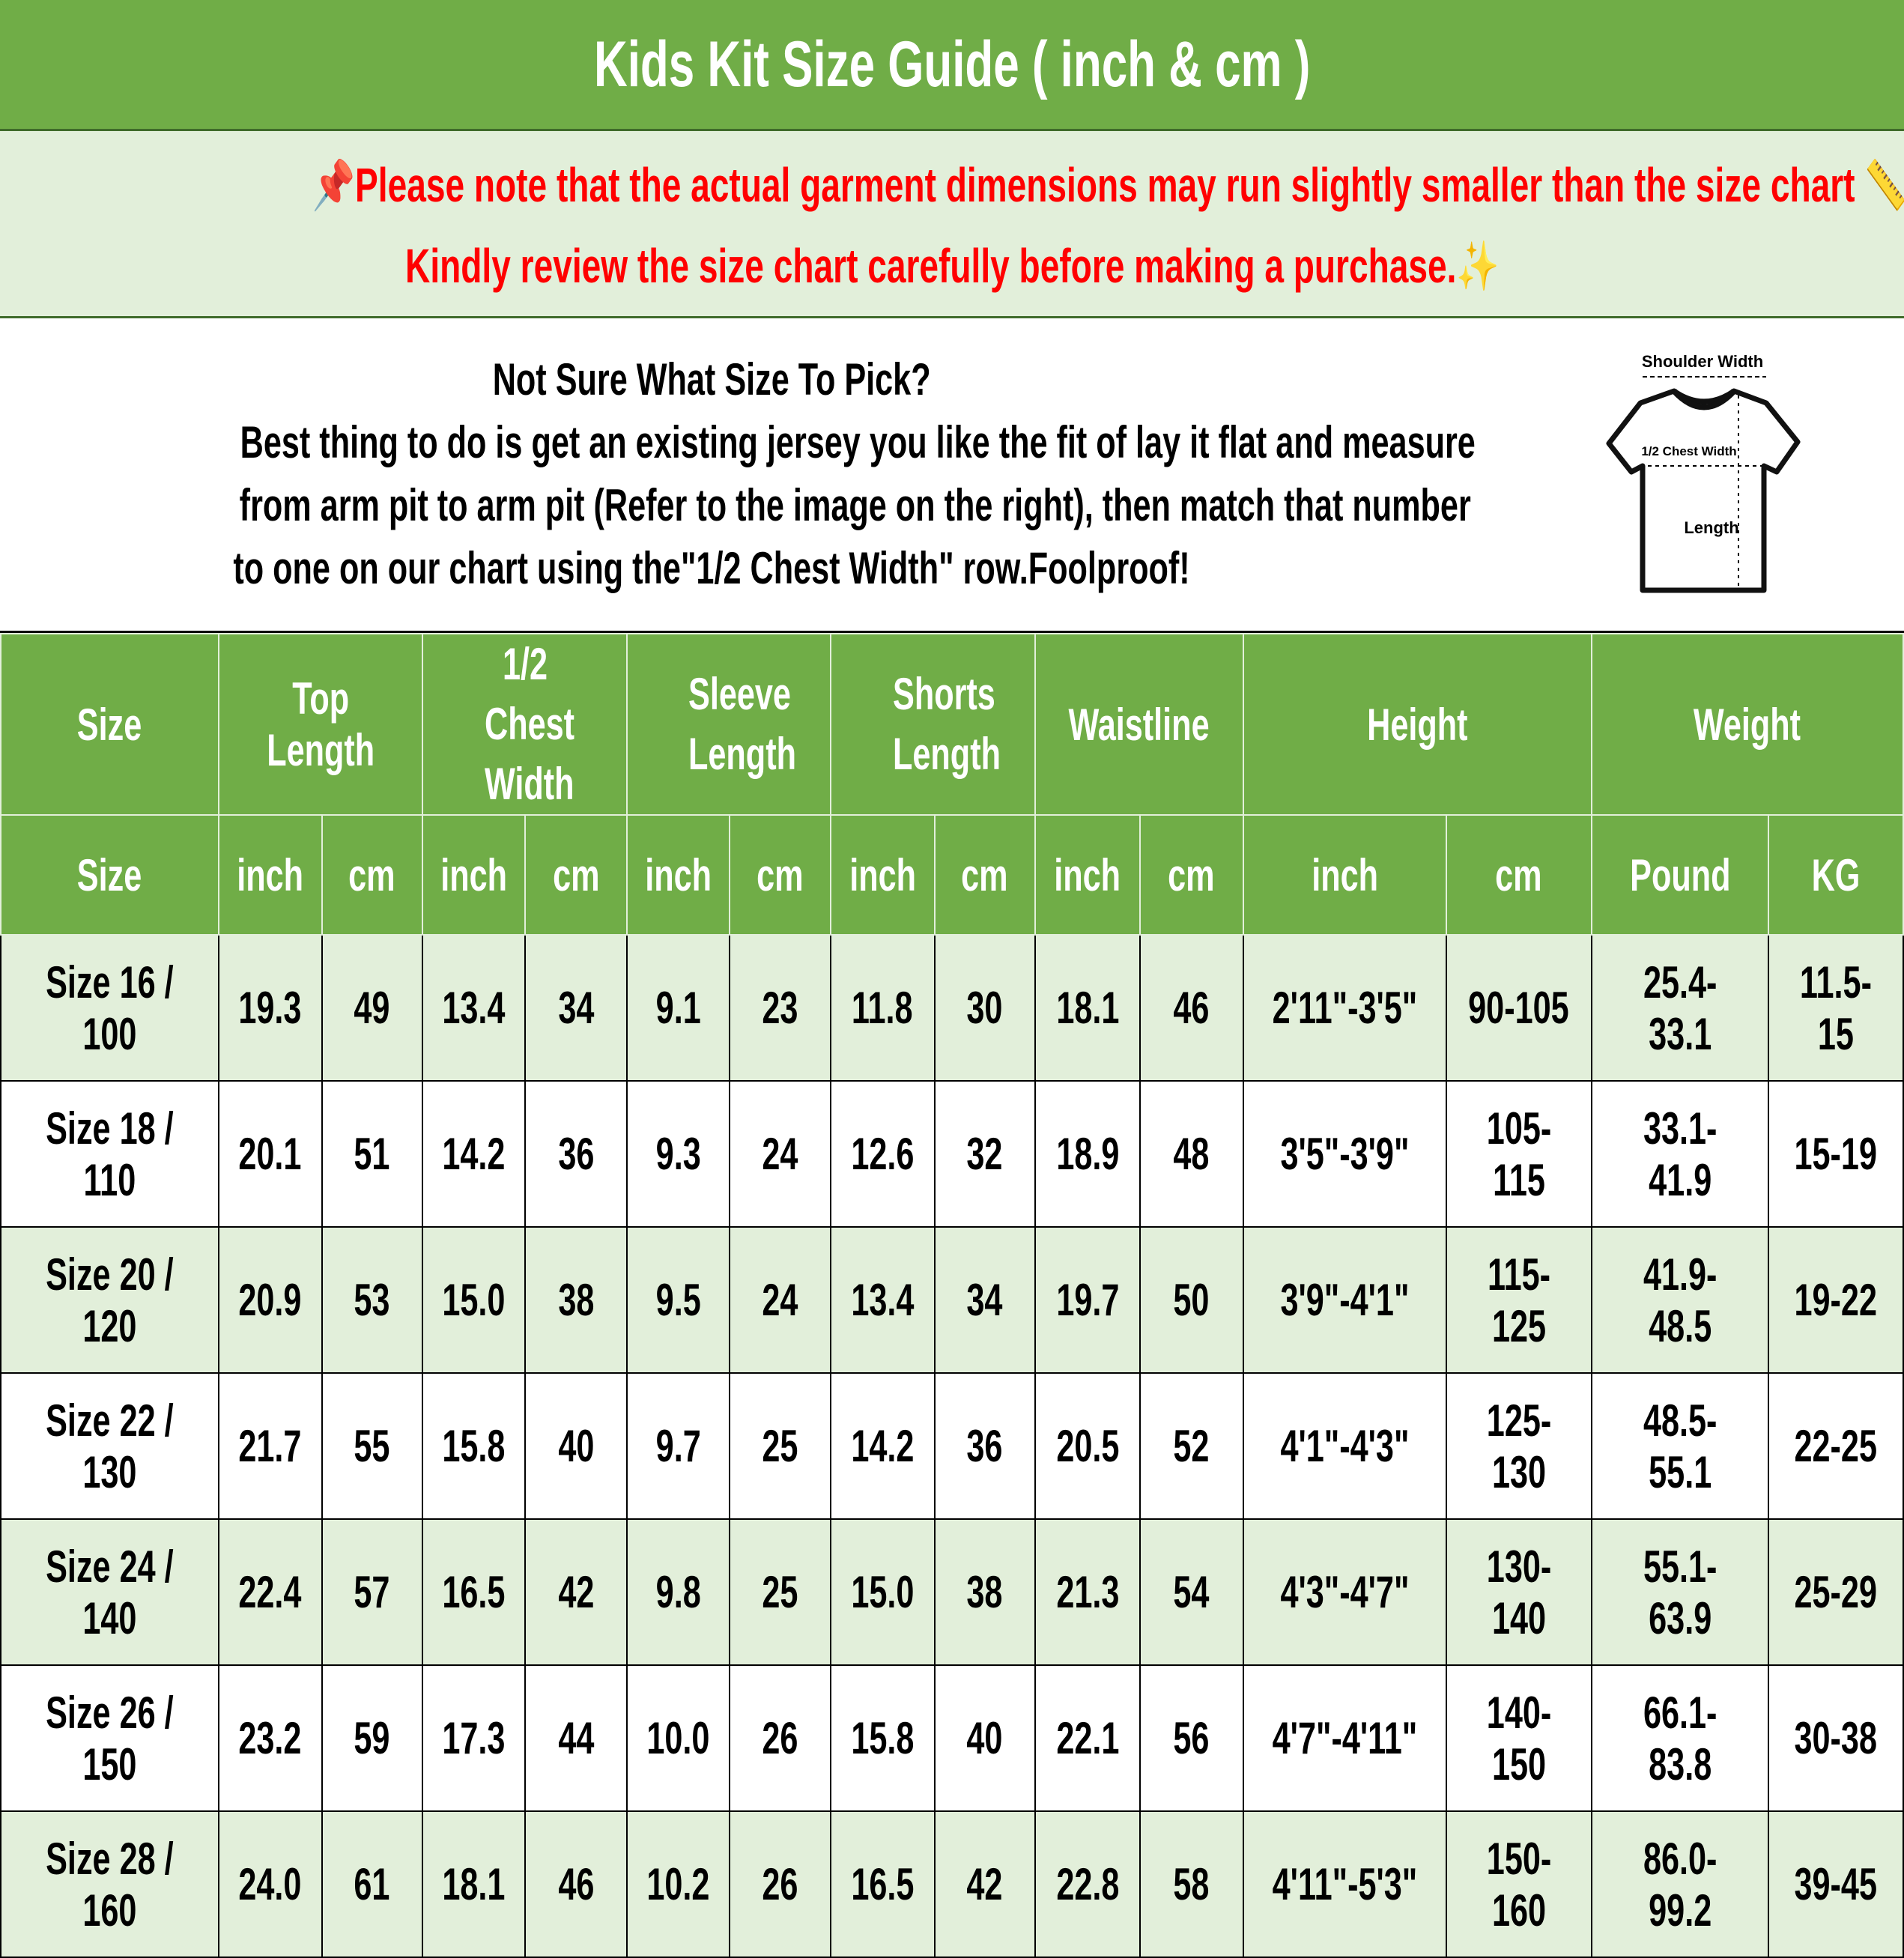 This screenshot has height=1958, width=1904. What do you see at coordinates (678, 1446) in the screenshot?
I see `table-cell: 9.7` at bounding box center [678, 1446].